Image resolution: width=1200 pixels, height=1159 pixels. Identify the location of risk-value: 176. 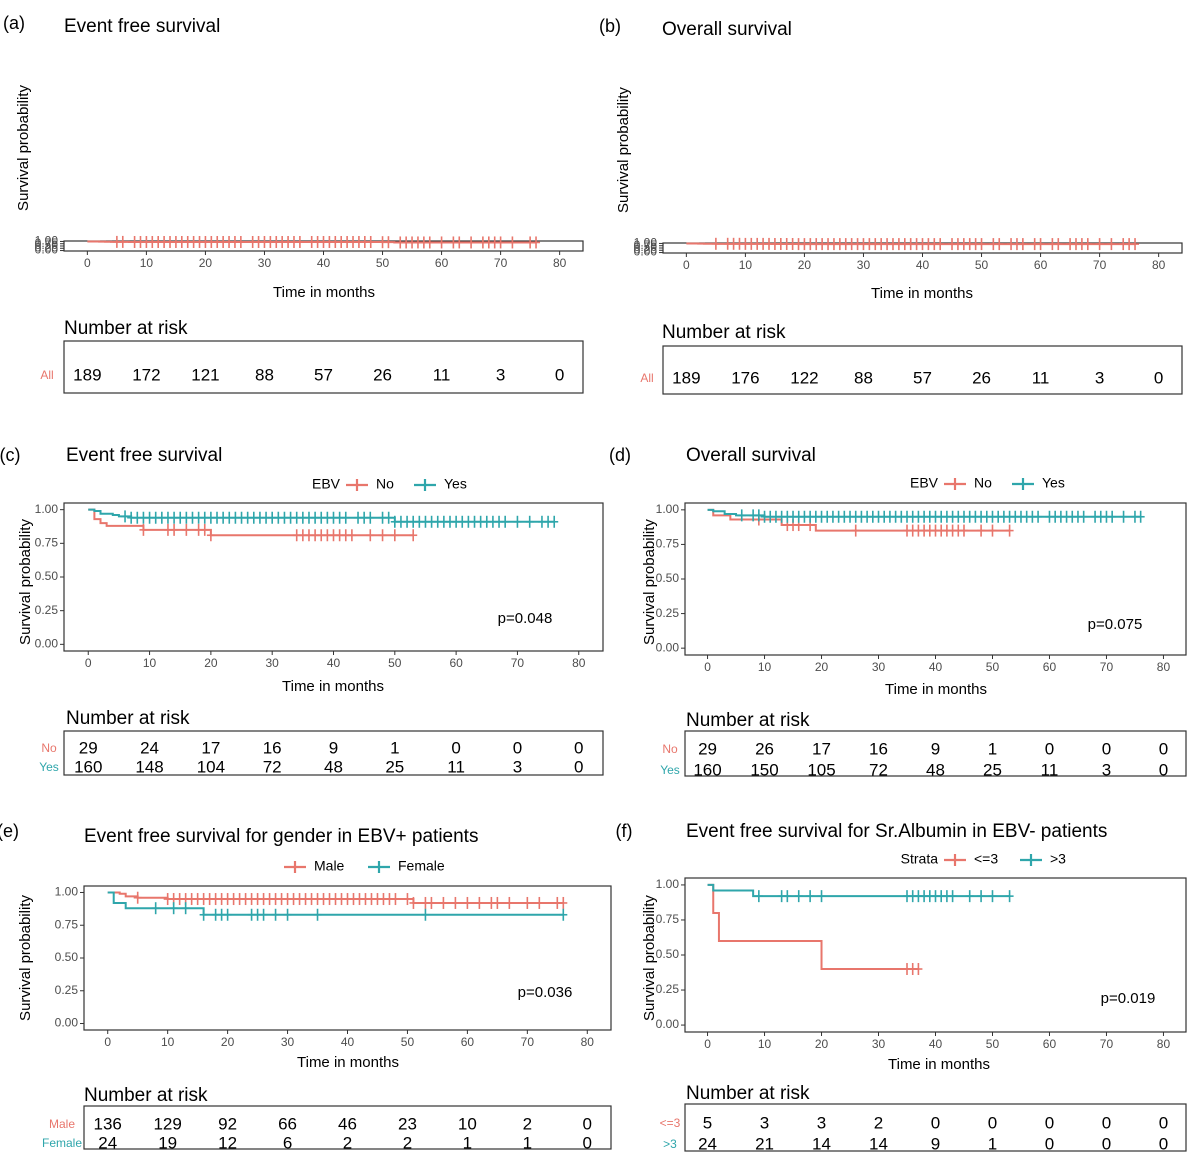
(745, 377).